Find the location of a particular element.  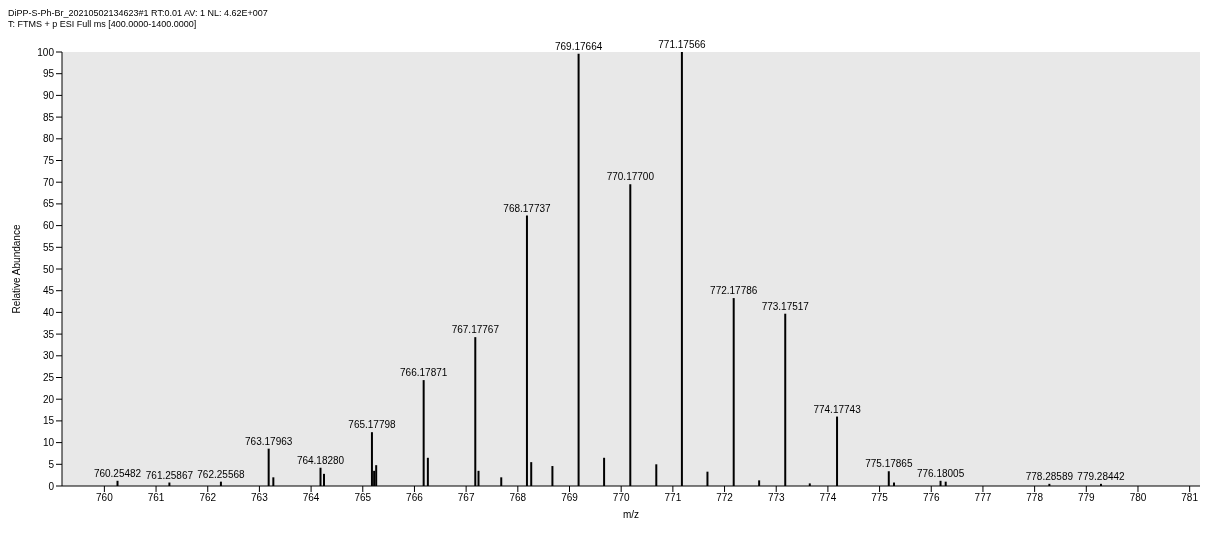

y-tick-label: 90 is located at coordinates (48, 95).